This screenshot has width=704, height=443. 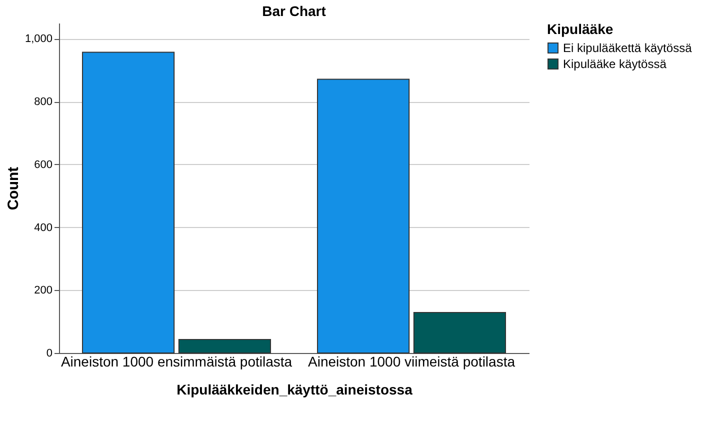 I want to click on y-tick-label: 600, so click(x=43, y=164).